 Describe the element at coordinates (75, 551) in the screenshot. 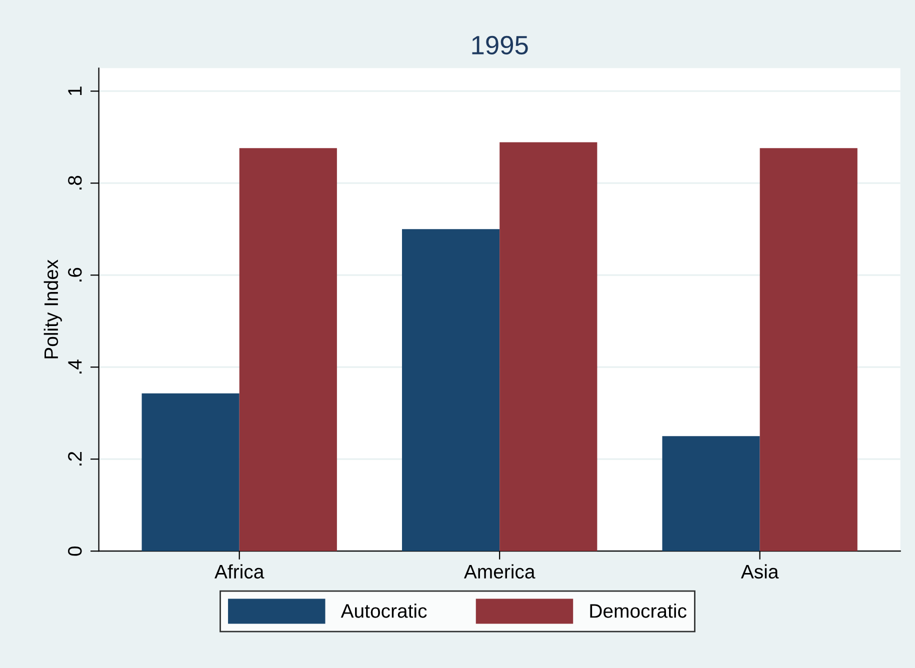

I see `y-tick-label: 0` at that location.